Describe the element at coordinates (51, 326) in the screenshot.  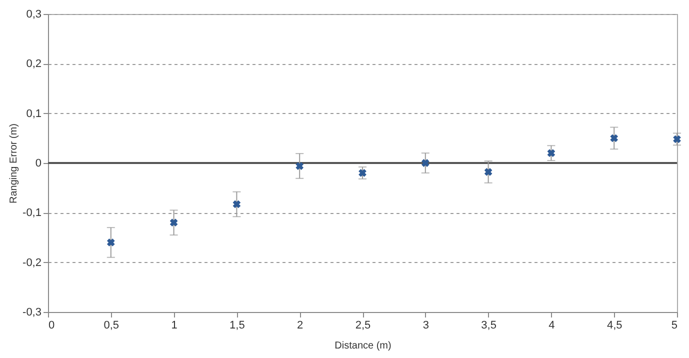
I see `x-tick-label: 0` at that location.